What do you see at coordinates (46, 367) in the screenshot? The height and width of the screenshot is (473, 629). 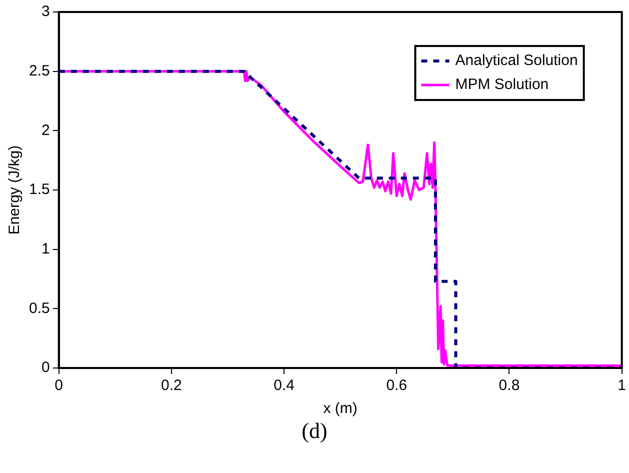 I see `y-tick-label: 0` at bounding box center [46, 367].